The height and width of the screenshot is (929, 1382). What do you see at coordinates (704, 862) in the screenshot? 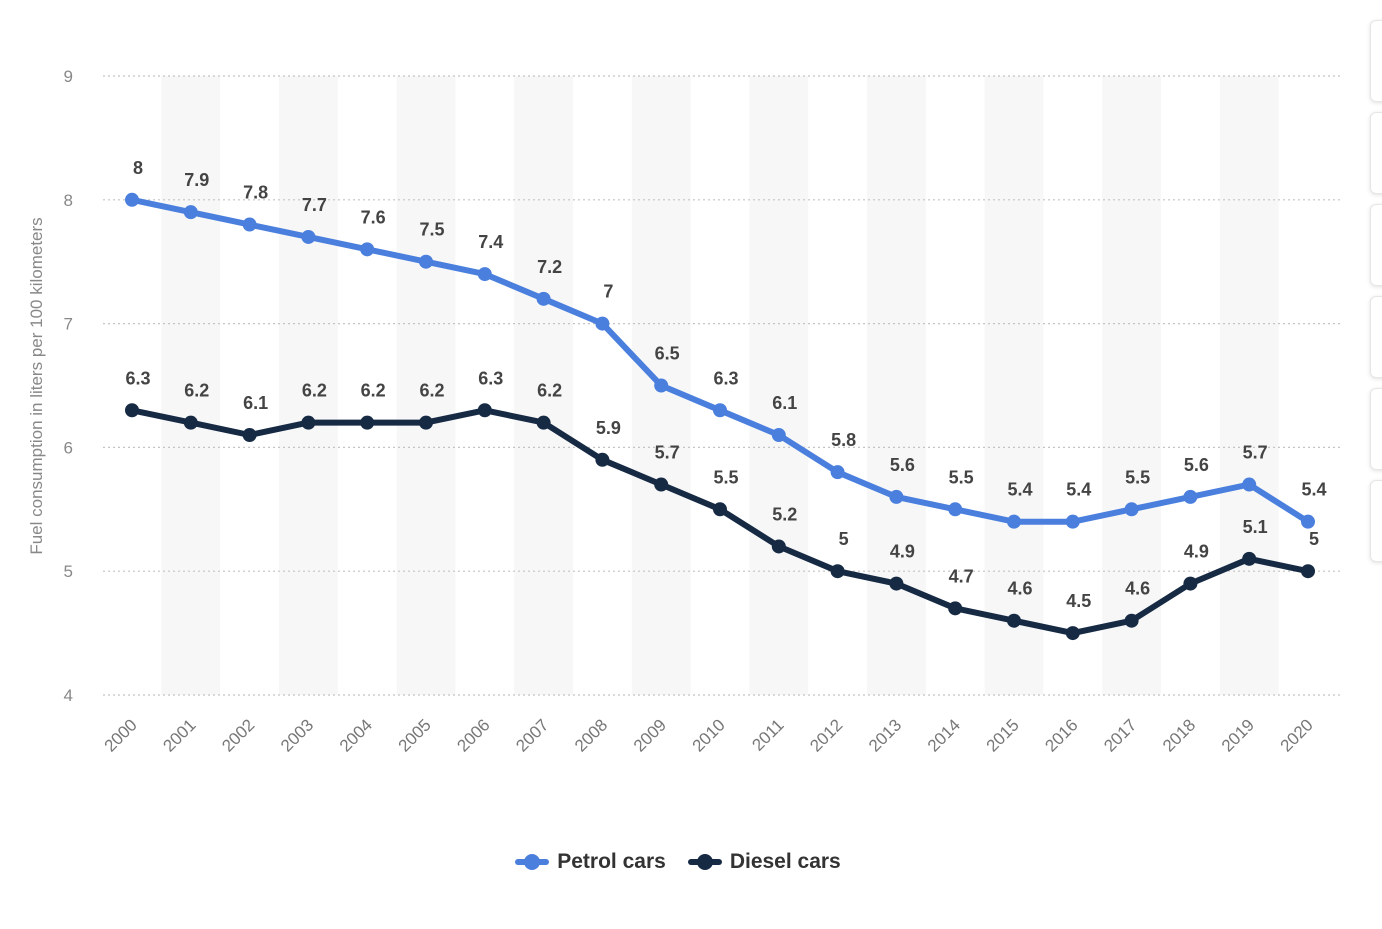
I see `legend-swatch-diesel` at bounding box center [704, 862].